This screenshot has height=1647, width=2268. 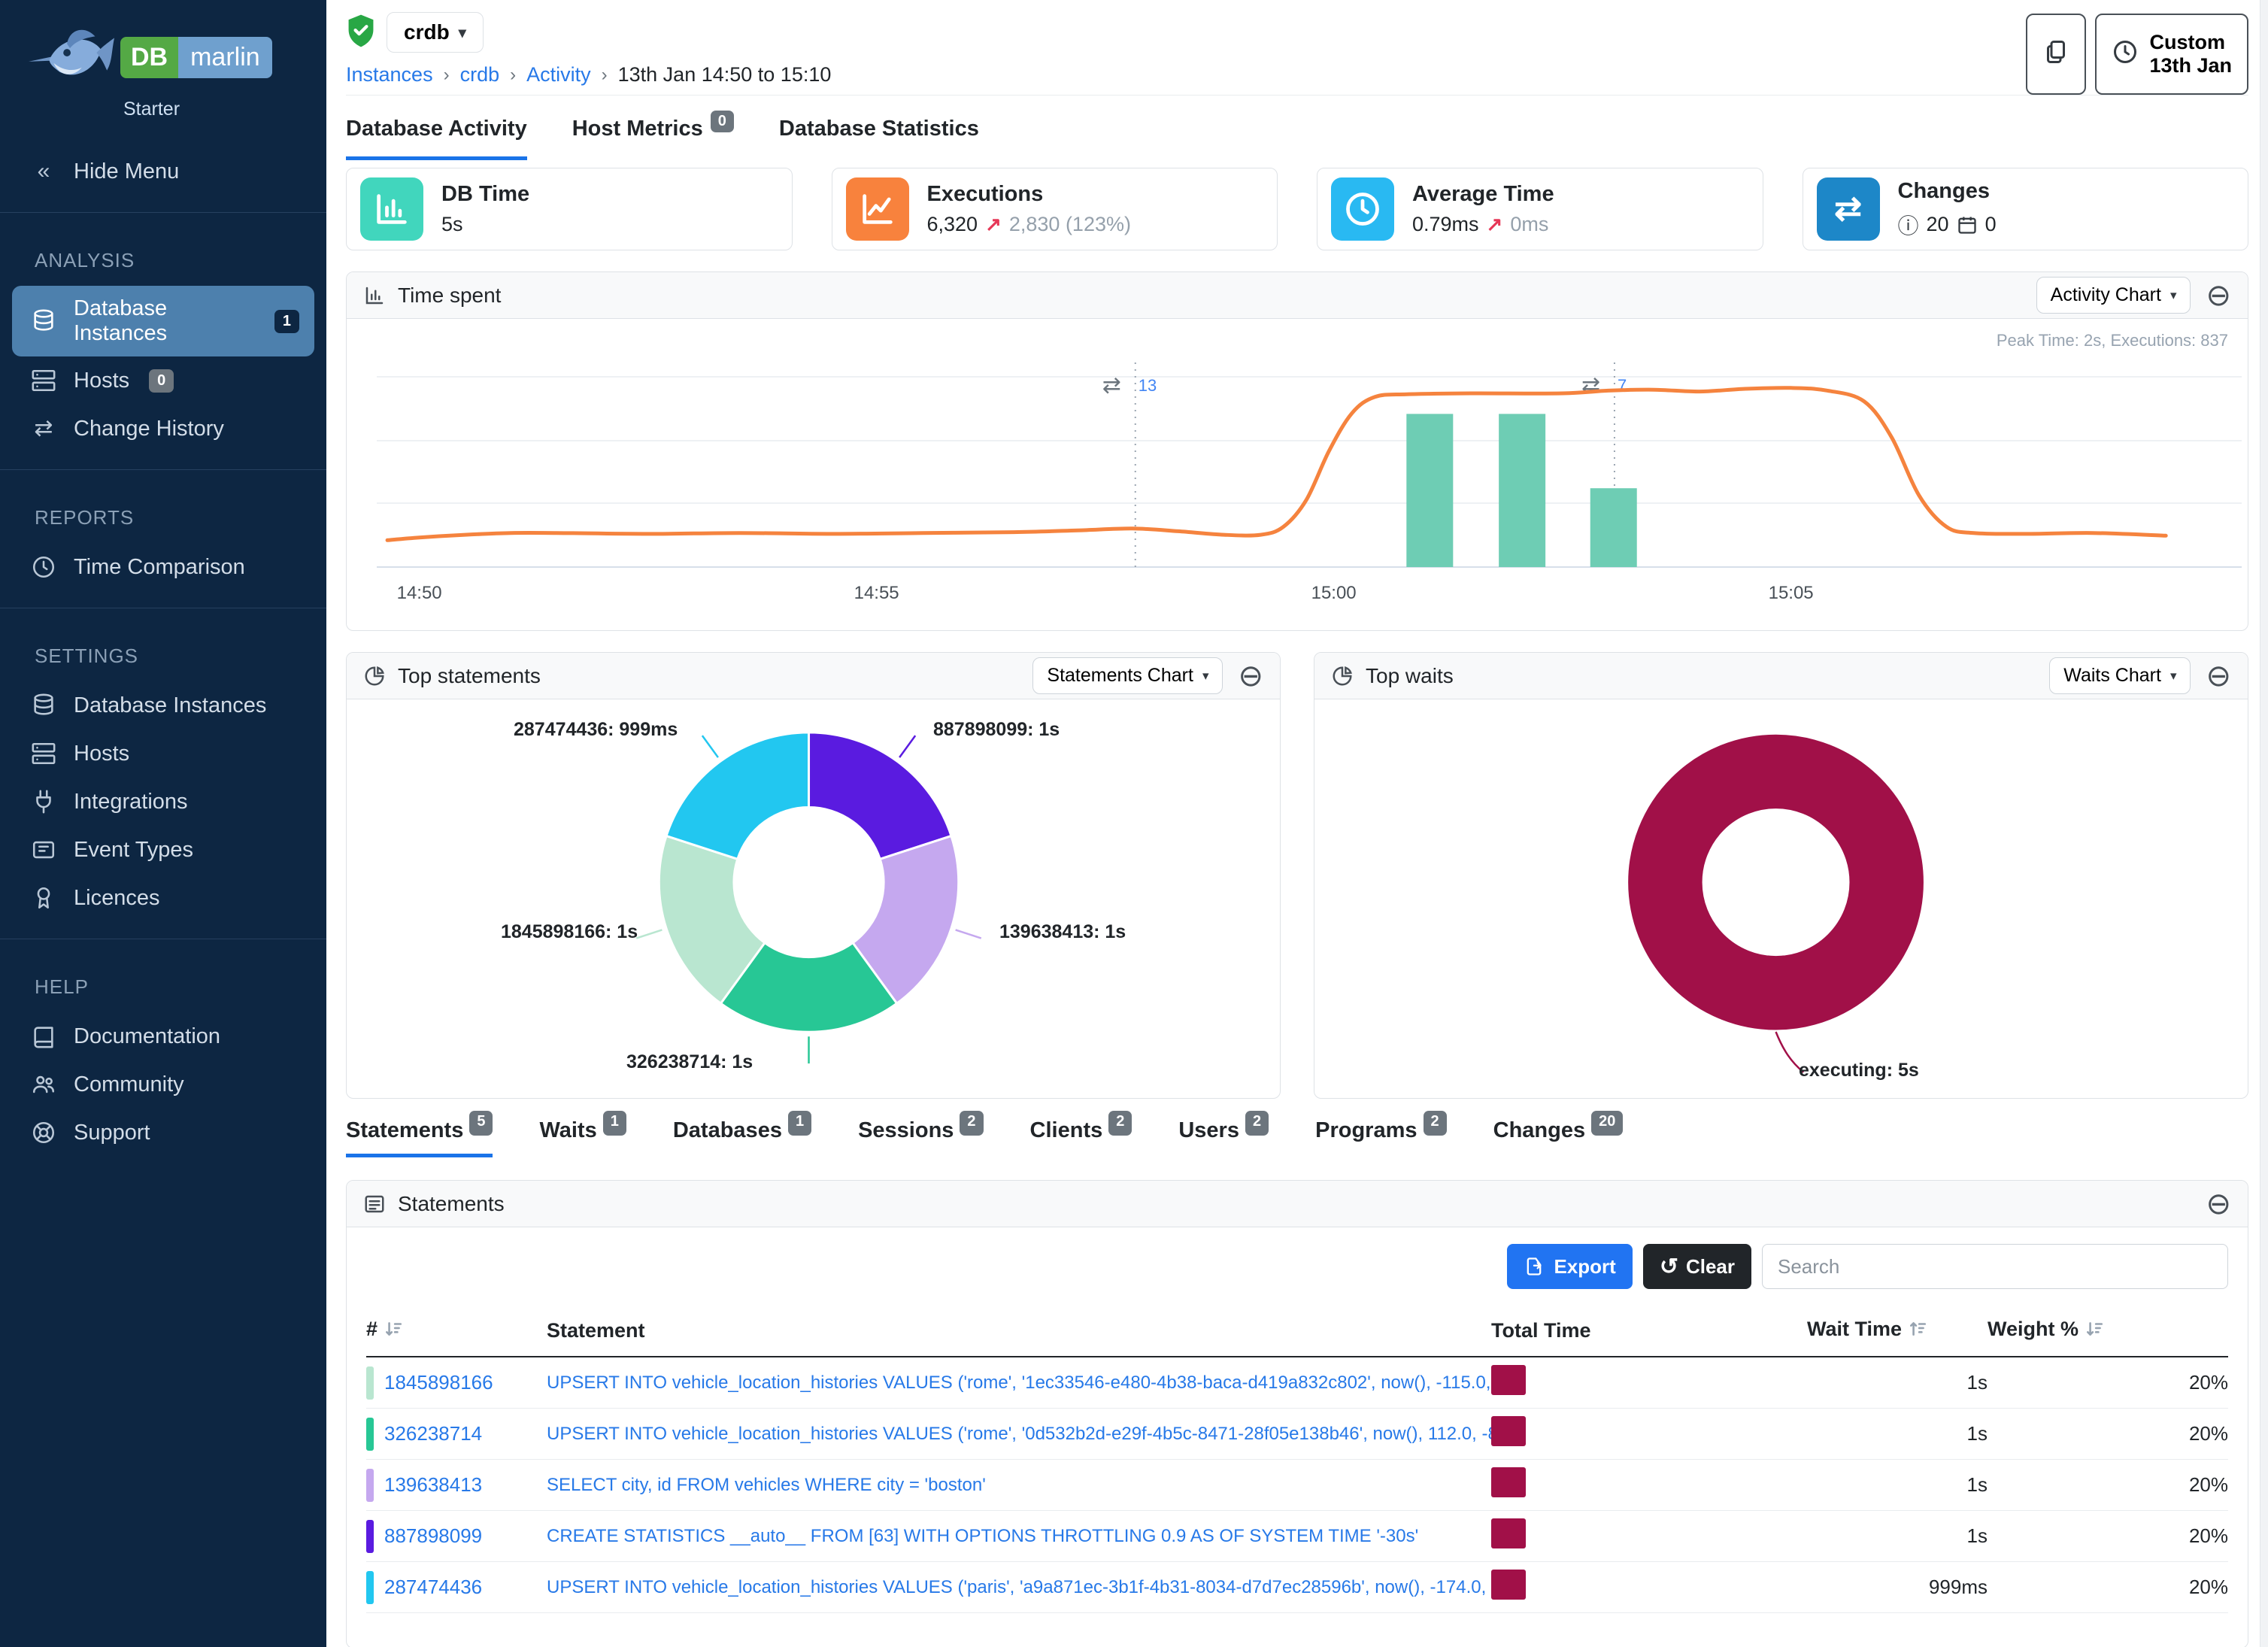 I want to click on clock-icon, so click(x=1363, y=209).